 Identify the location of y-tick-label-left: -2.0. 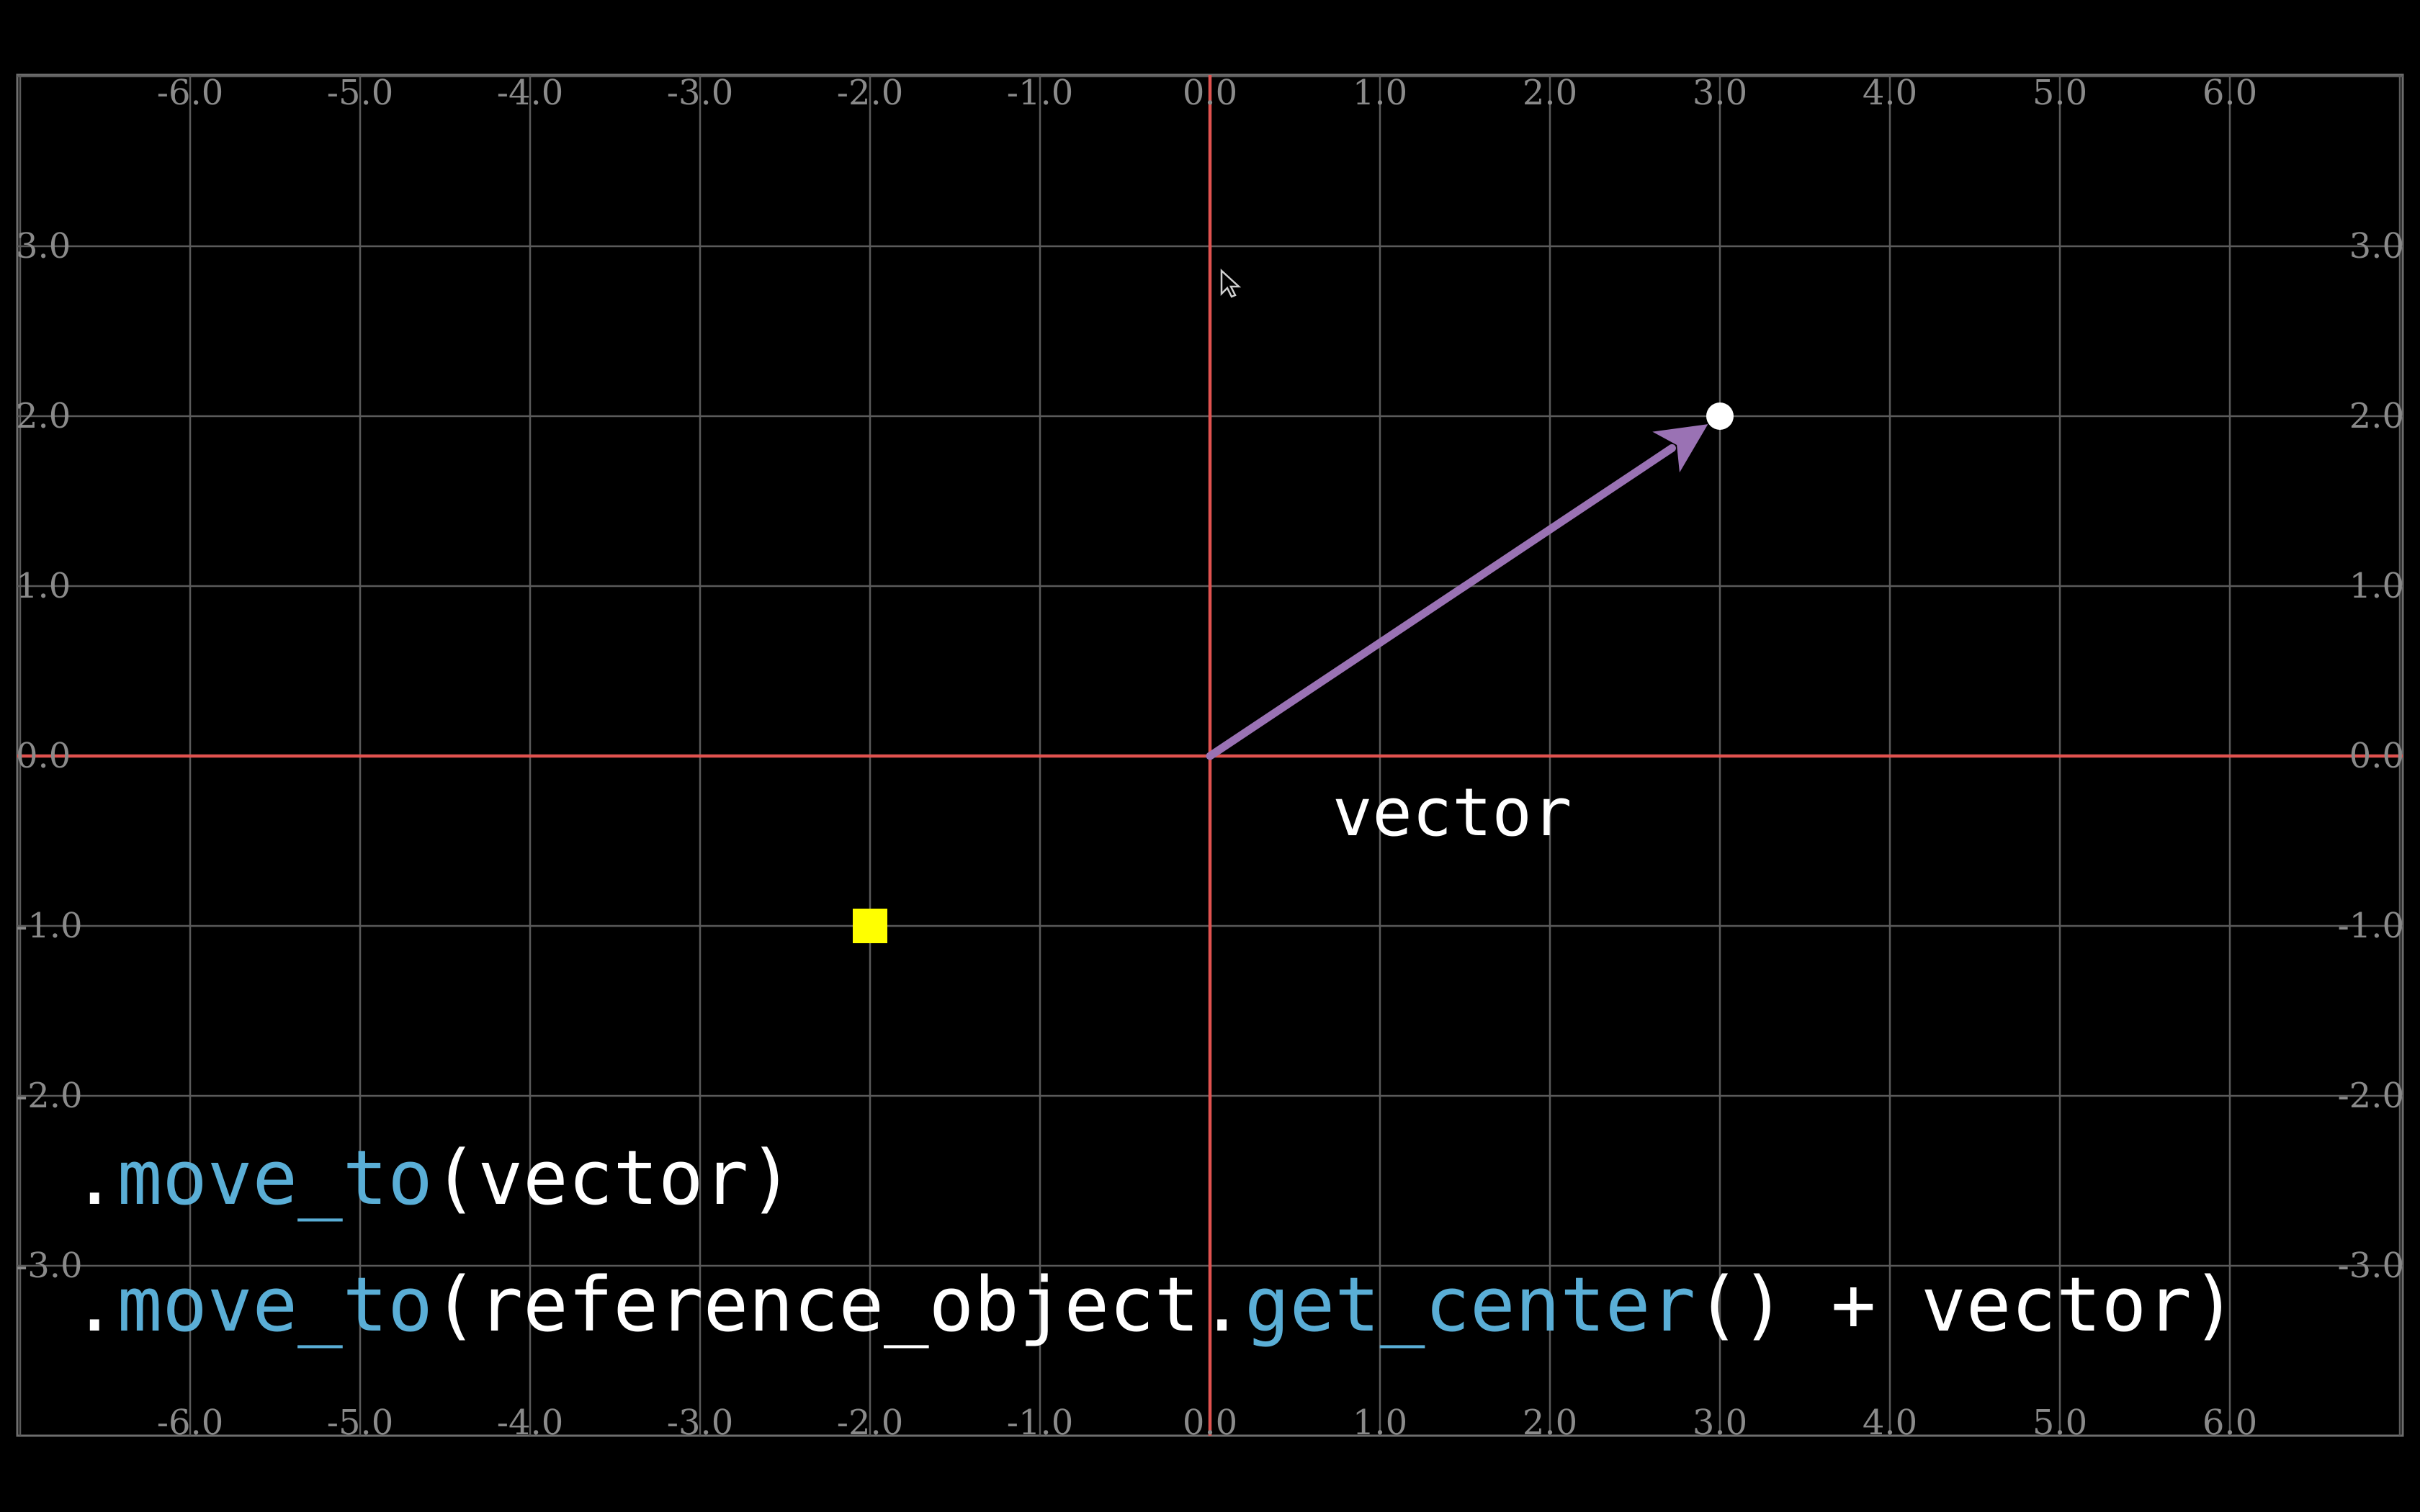
(50, 1096).